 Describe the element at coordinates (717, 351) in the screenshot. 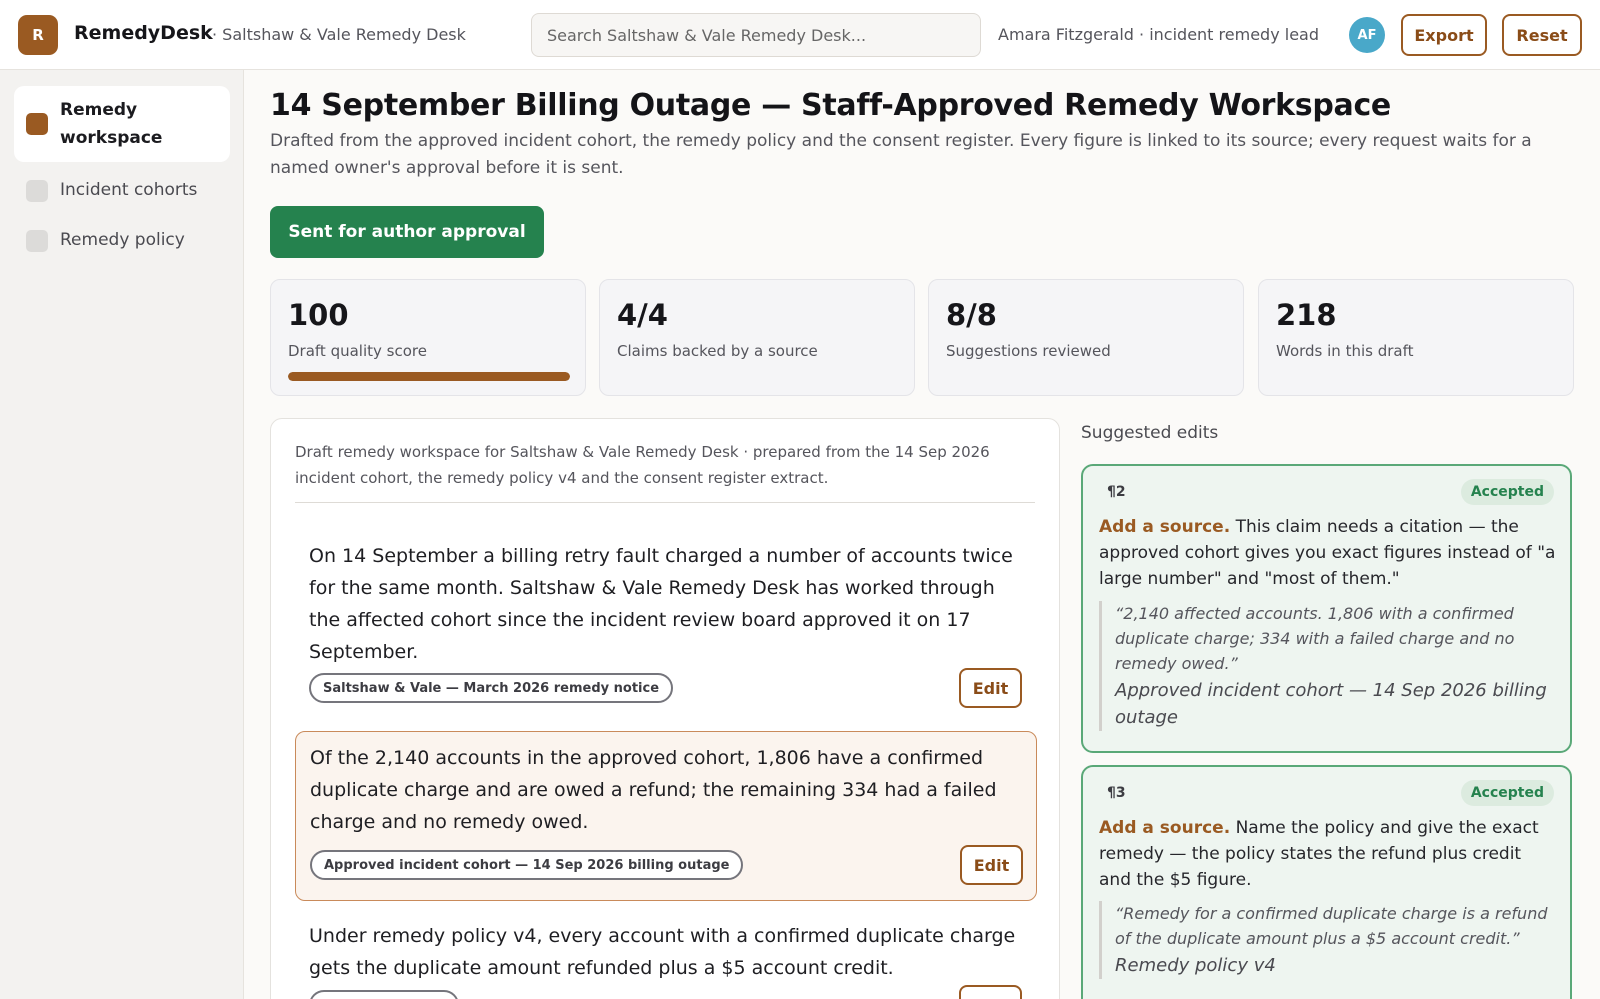

I see `stat-label: Claims backed by a source` at that location.